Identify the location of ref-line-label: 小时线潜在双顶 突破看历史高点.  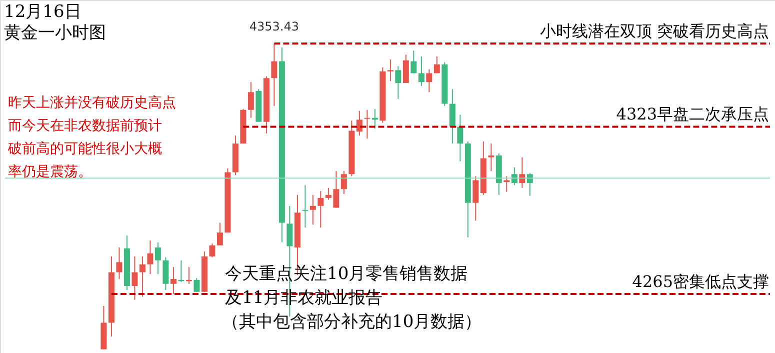
(654, 31).